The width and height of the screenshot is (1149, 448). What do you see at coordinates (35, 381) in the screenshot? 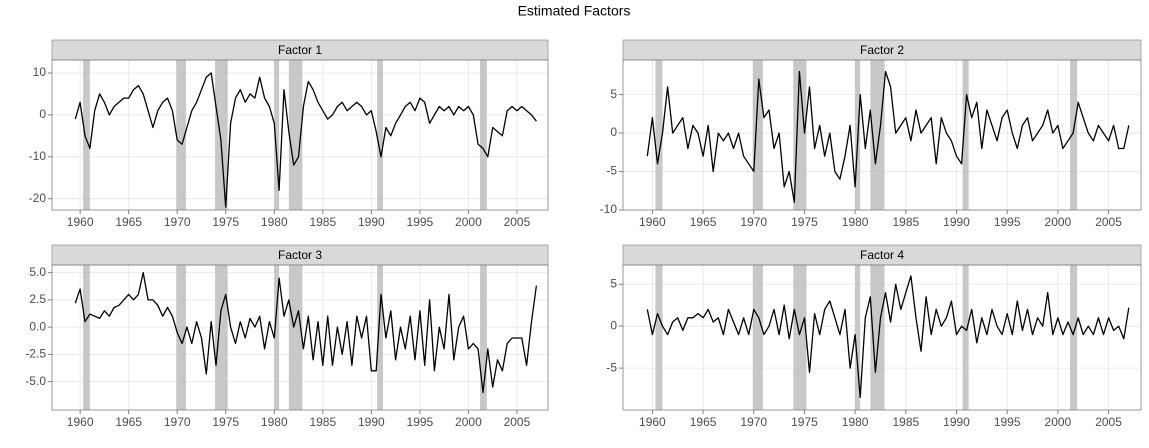
I see `y-tick-label: -5.0` at bounding box center [35, 381].